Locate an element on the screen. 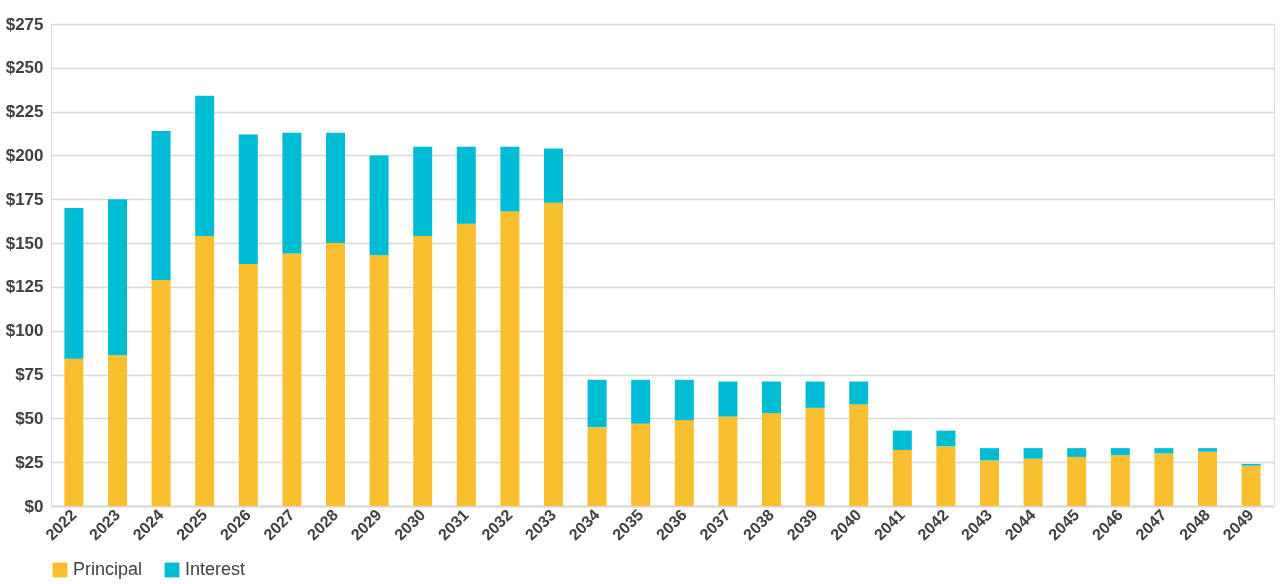 This screenshot has width=1284, height=584. y-tick-label: $250 is located at coordinates (24, 68).